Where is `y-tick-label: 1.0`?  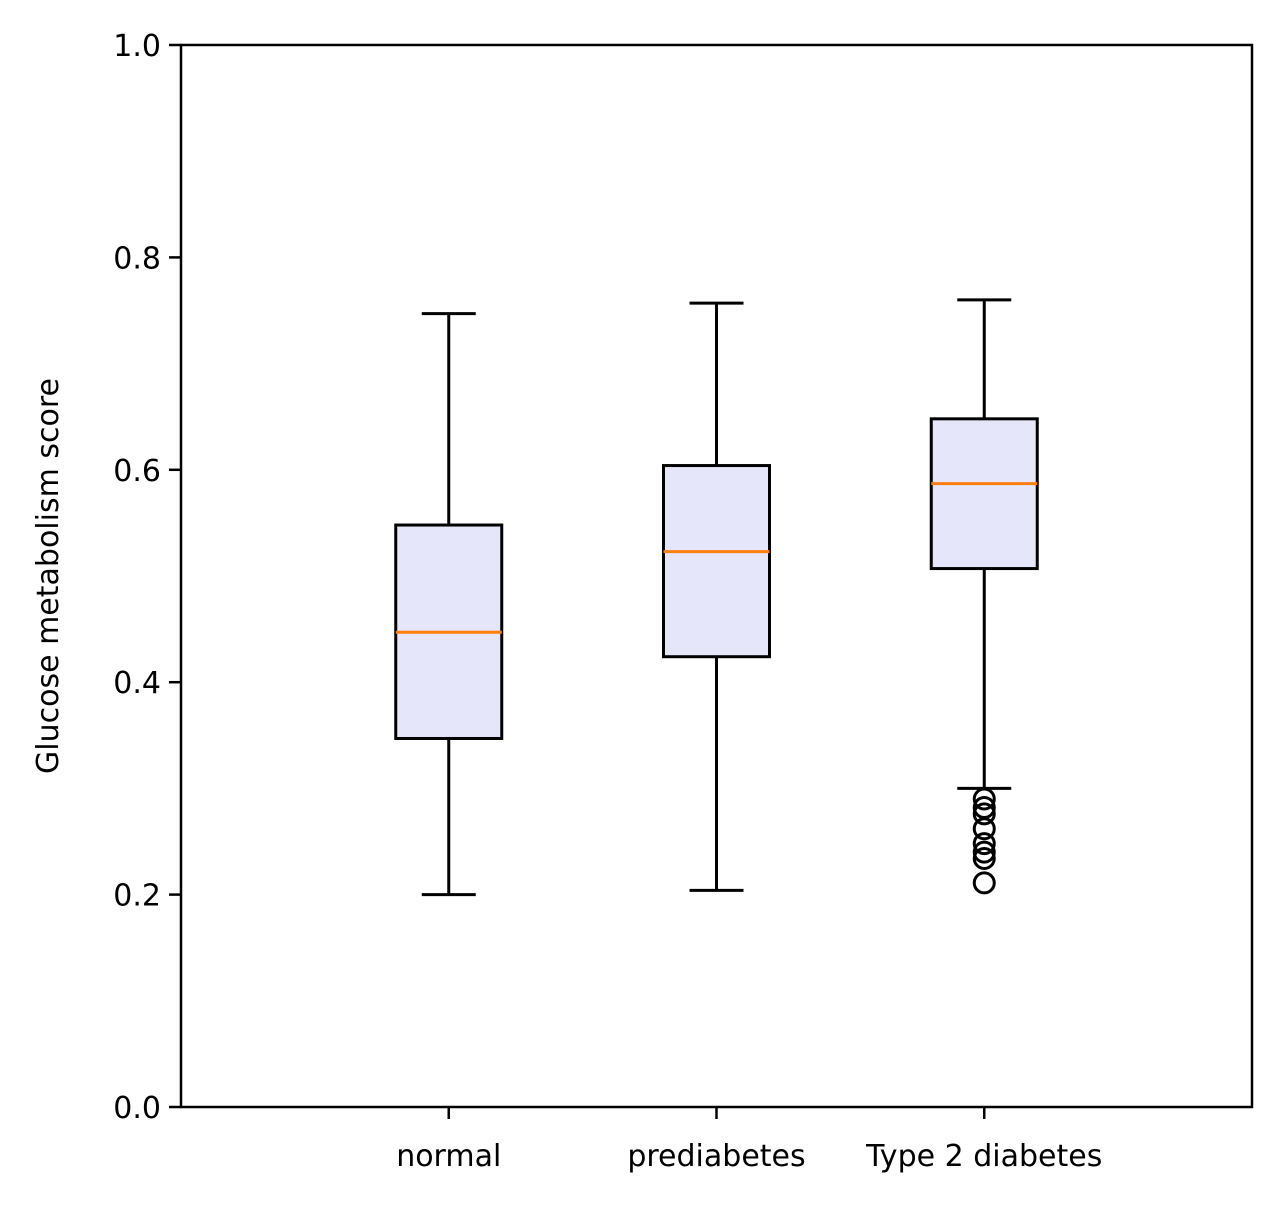 y-tick-label: 1.0 is located at coordinates (137, 46).